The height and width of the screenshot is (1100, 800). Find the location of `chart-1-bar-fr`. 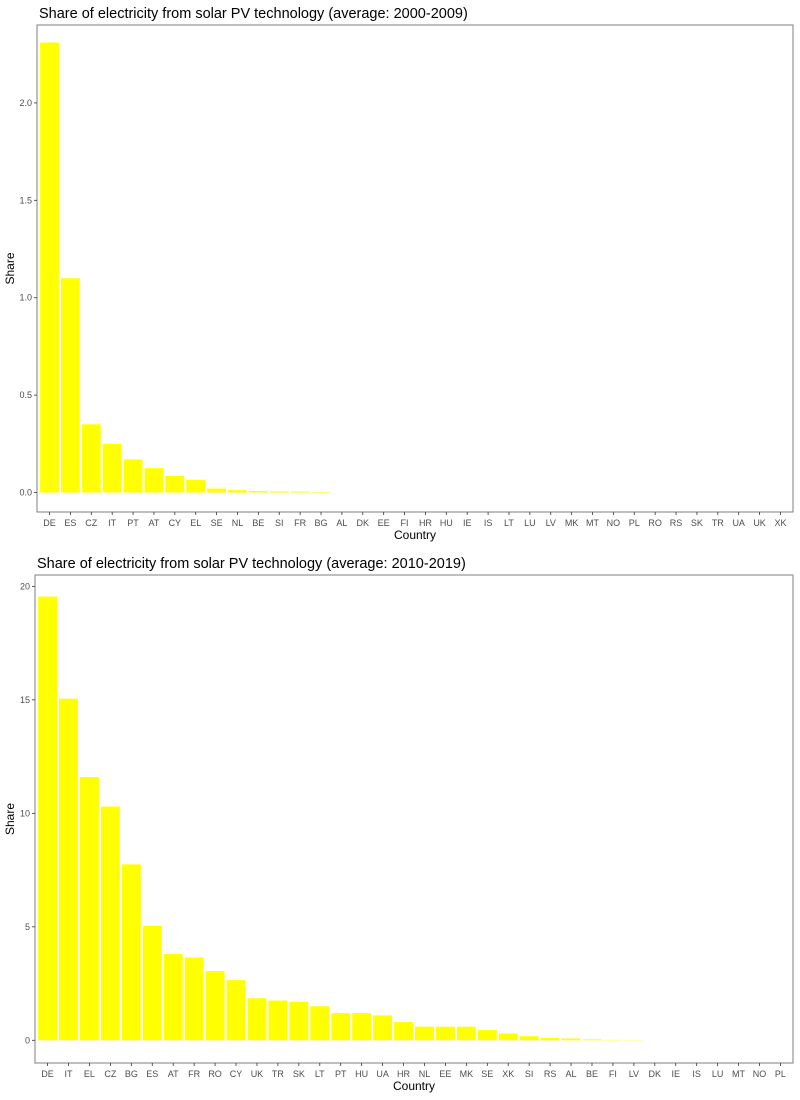

chart-1-bar-fr is located at coordinates (300, 492).